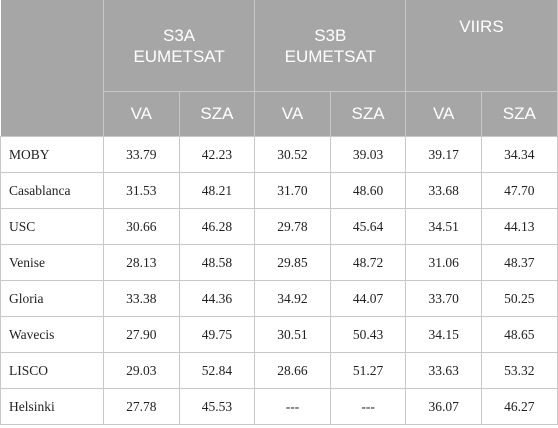  Describe the element at coordinates (52, 226) in the screenshot. I see `site-name-cell: USC` at that location.